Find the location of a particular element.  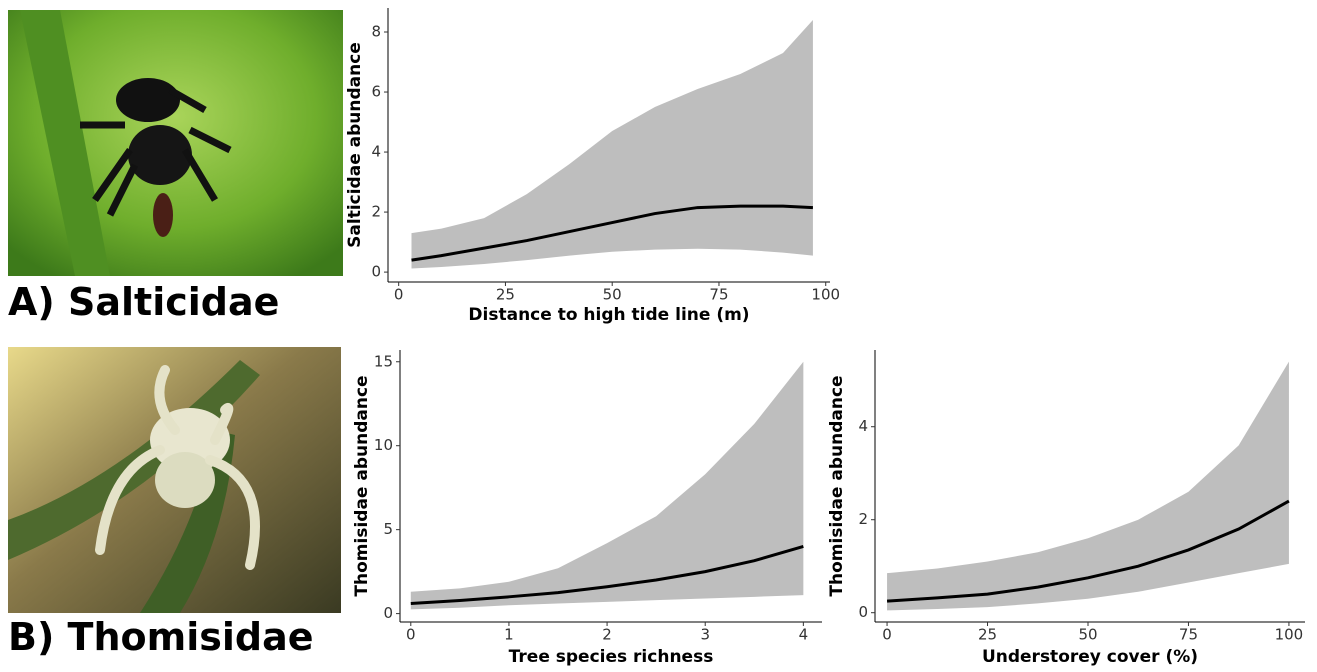

panel-label: A) Salticidae is located at coordinates (143, 302).